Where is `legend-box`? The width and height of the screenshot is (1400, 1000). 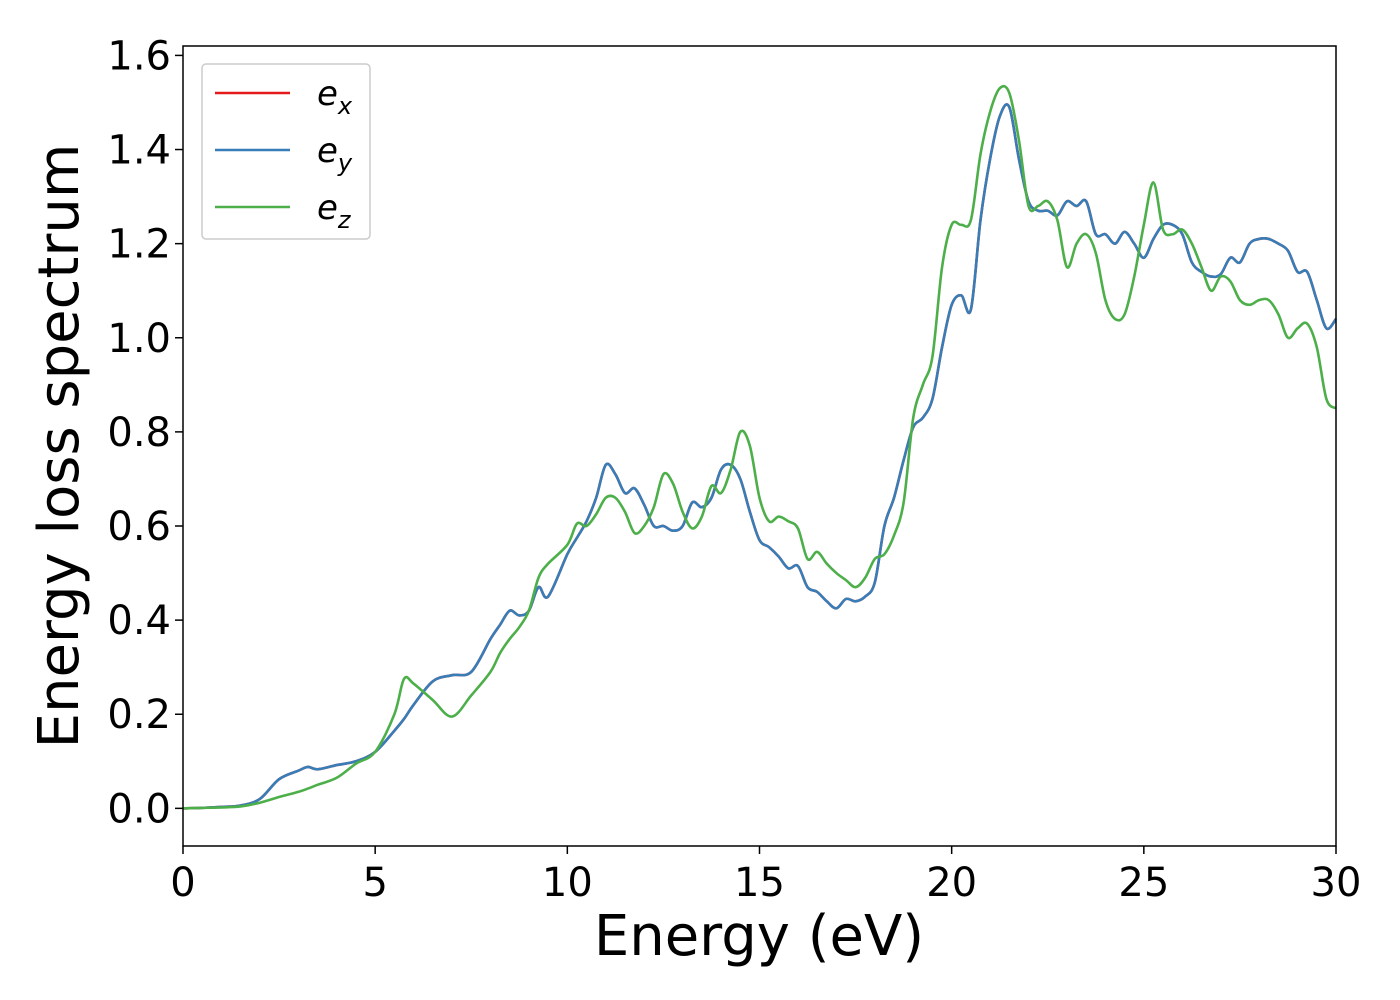 legend-box is located at coordinates (286, 151).